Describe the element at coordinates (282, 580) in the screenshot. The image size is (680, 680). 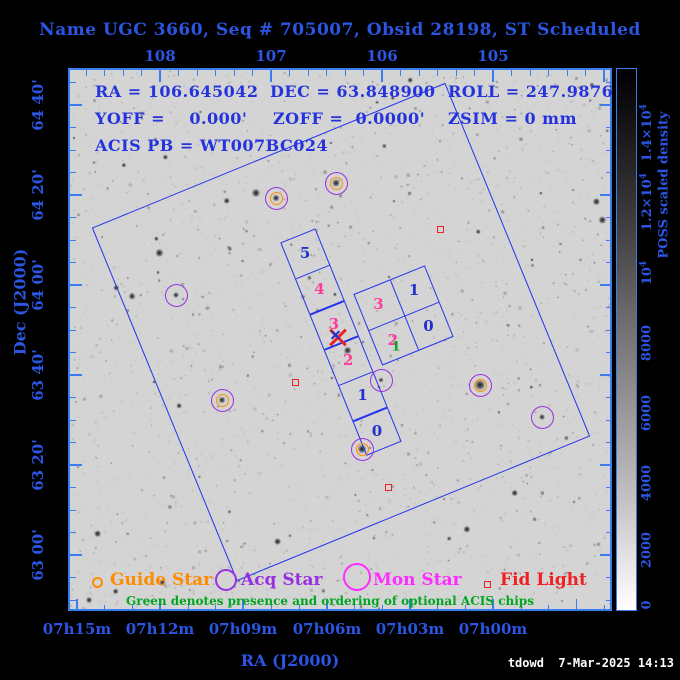
I see `legend-acq-star-label: Acq Star` at that location.